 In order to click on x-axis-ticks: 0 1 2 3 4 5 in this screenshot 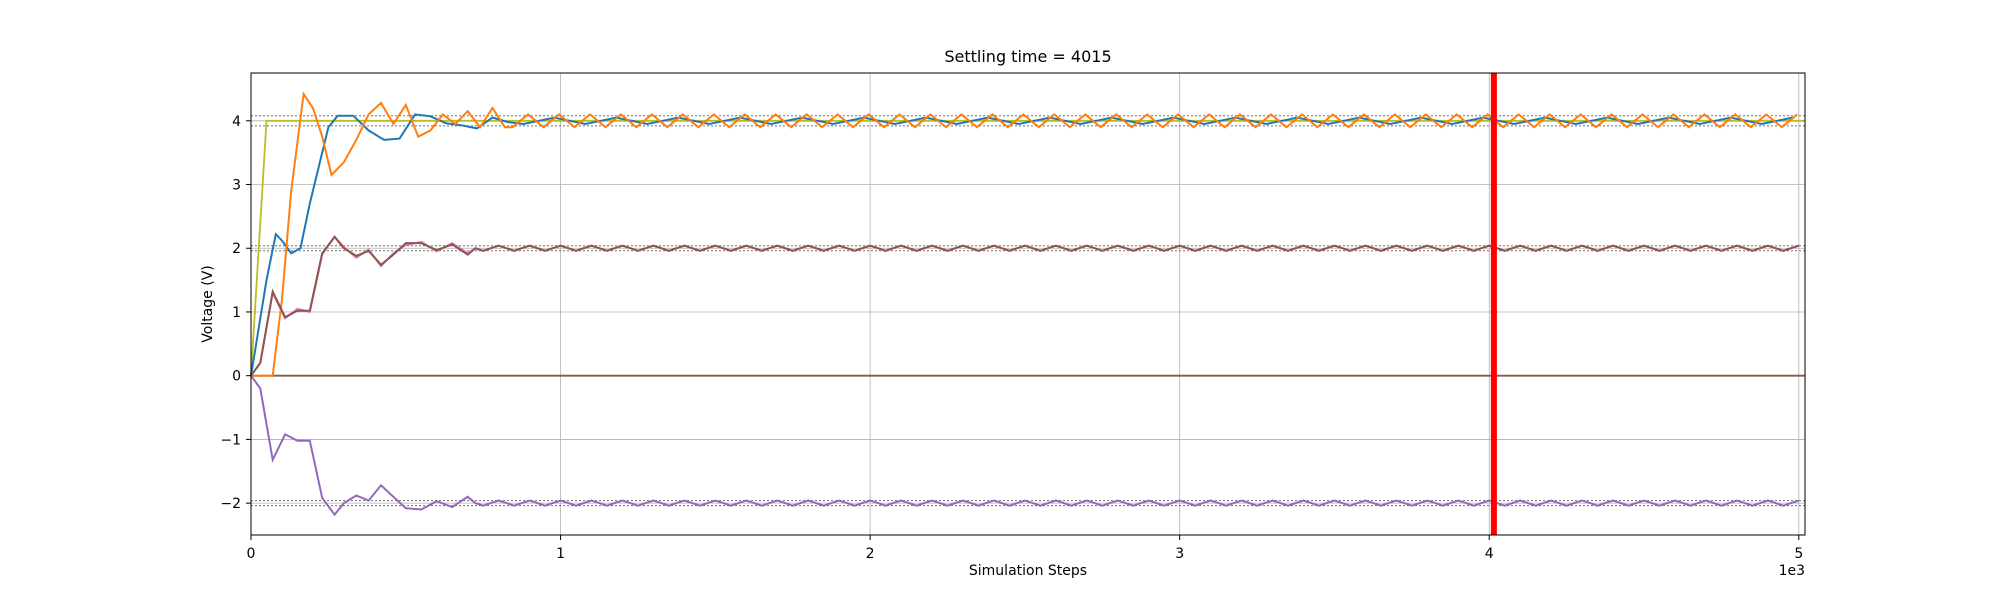, I will do `click(1025, 548)`.